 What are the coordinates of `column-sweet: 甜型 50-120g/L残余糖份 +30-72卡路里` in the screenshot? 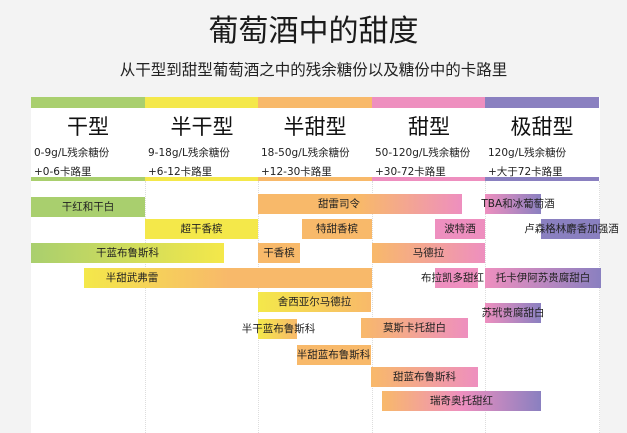 It's located at (429, 139).